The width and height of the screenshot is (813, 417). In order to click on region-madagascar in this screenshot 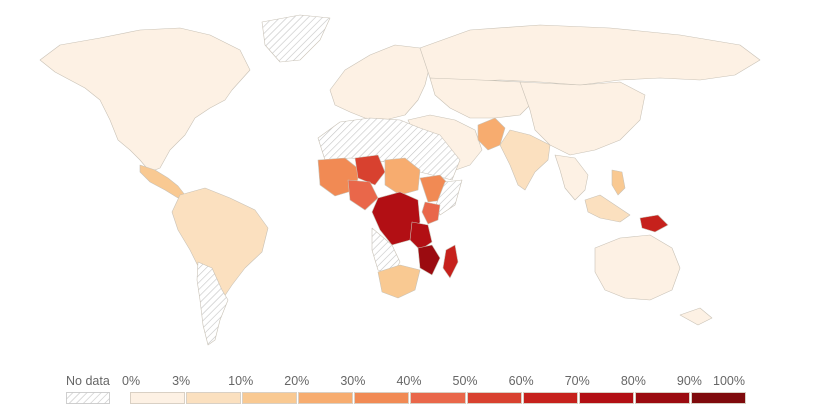, I will do `click(450, 261)`.